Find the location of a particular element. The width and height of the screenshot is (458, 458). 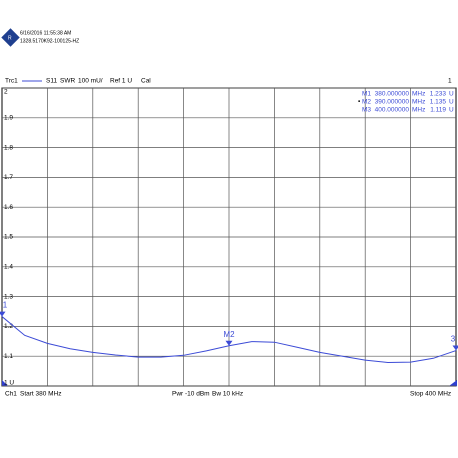

y-tick-label: 1.2 is located at coordinates (8, 326).